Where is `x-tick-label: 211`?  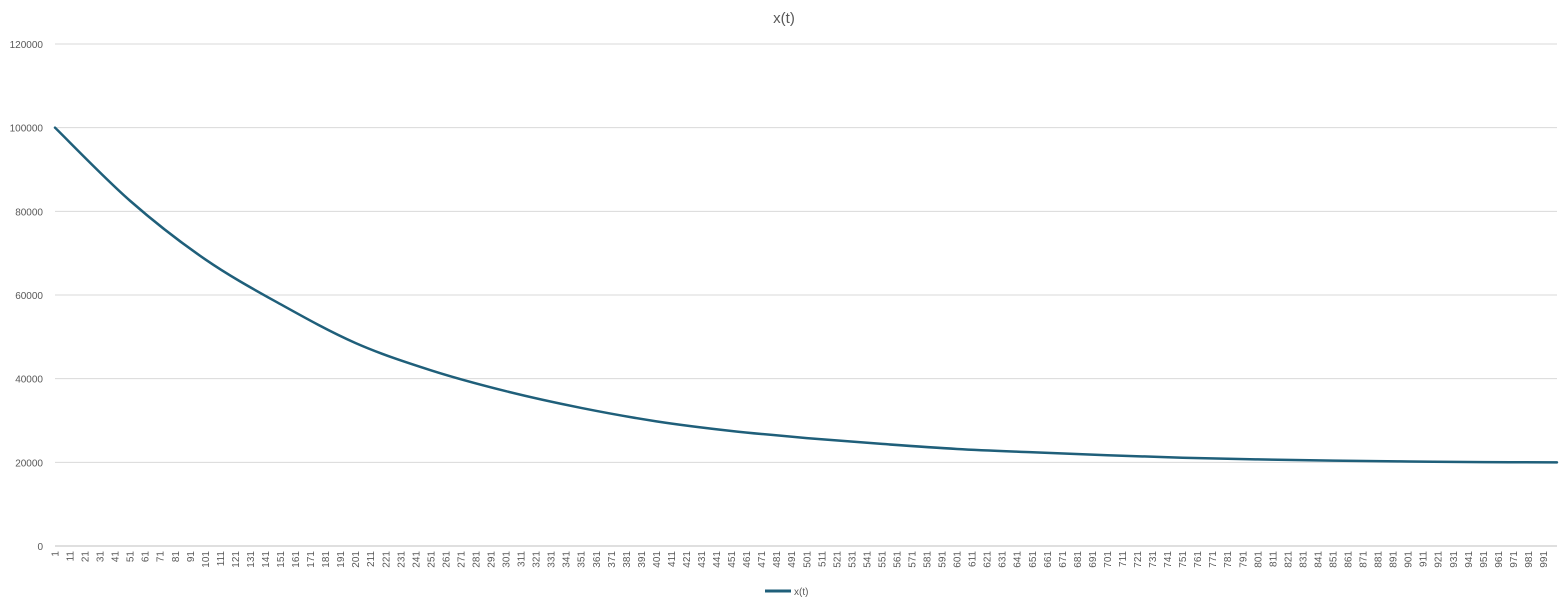 x-tick-label: 211 is located at coordinates (371, 559).